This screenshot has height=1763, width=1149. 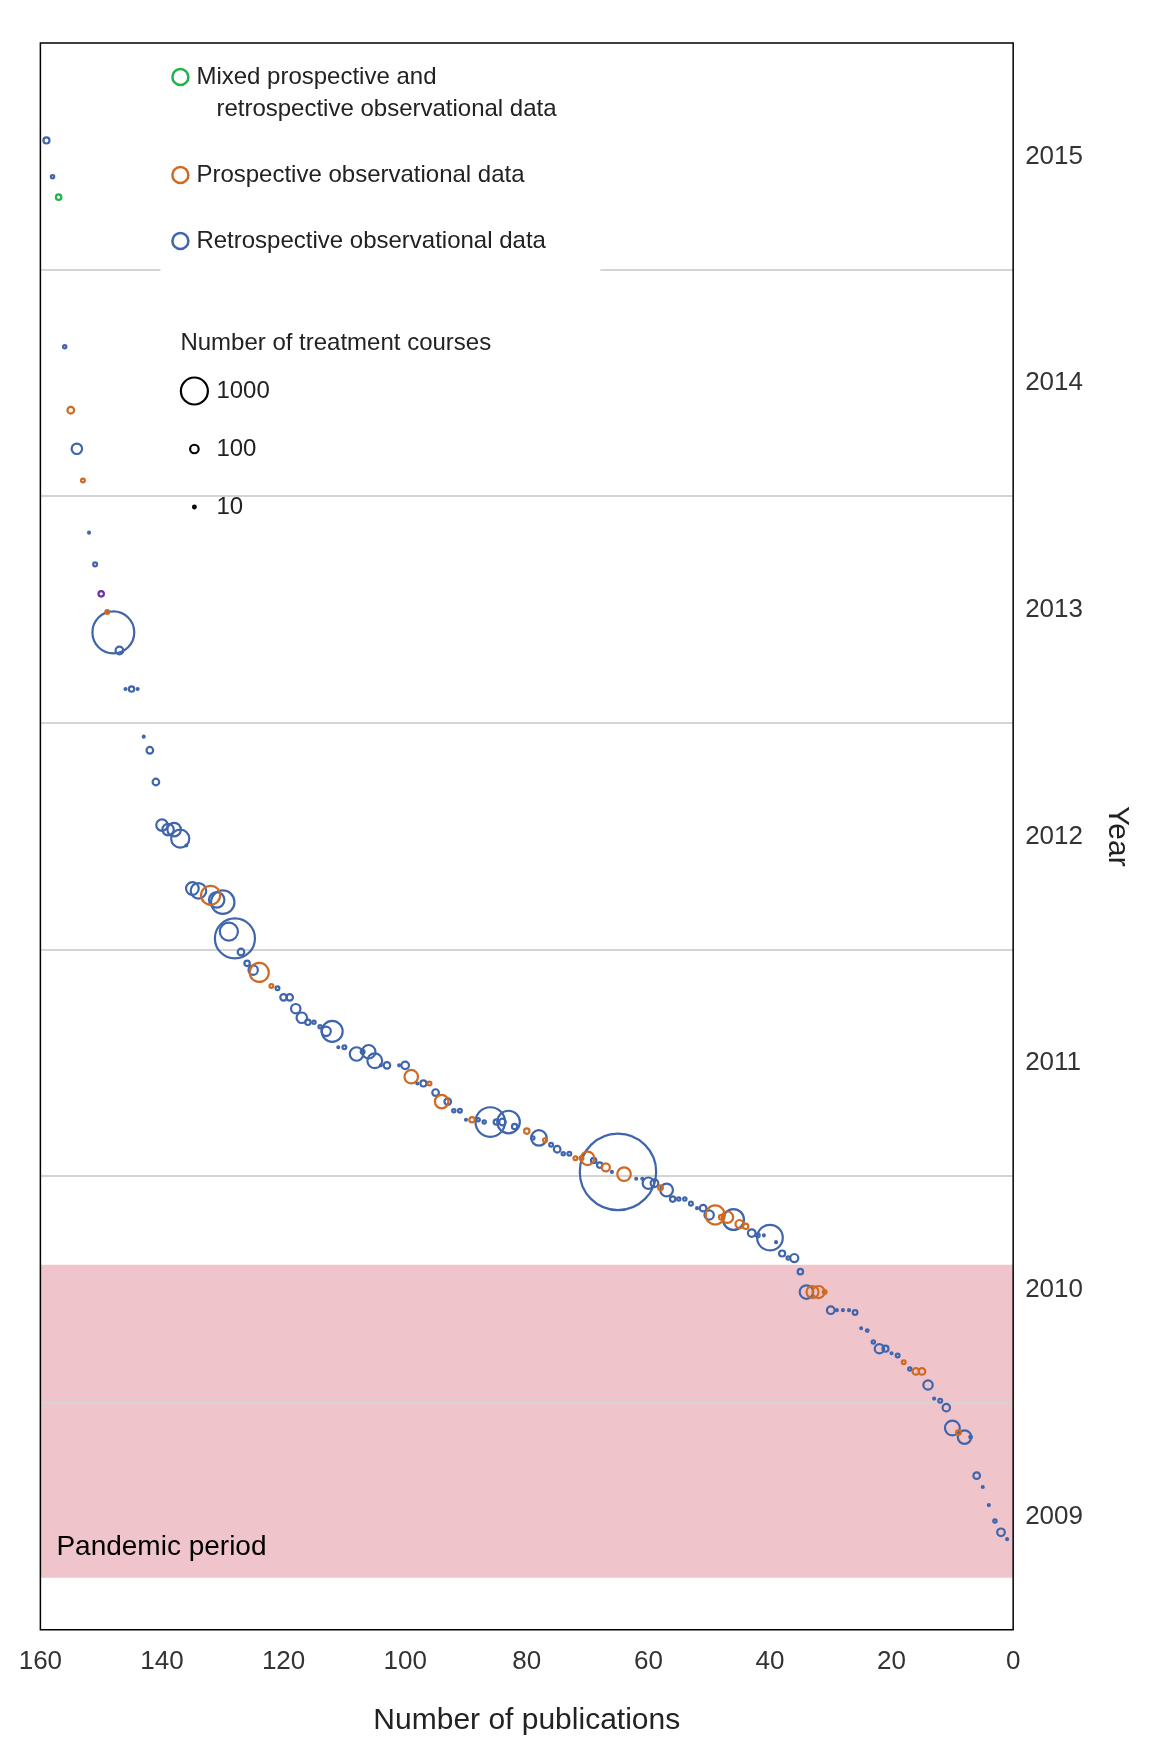 What do you see at coordinates (1054, 381) in the screenshot?
I see `y-tick-label: 2014` at bounding box center [1054, 381].